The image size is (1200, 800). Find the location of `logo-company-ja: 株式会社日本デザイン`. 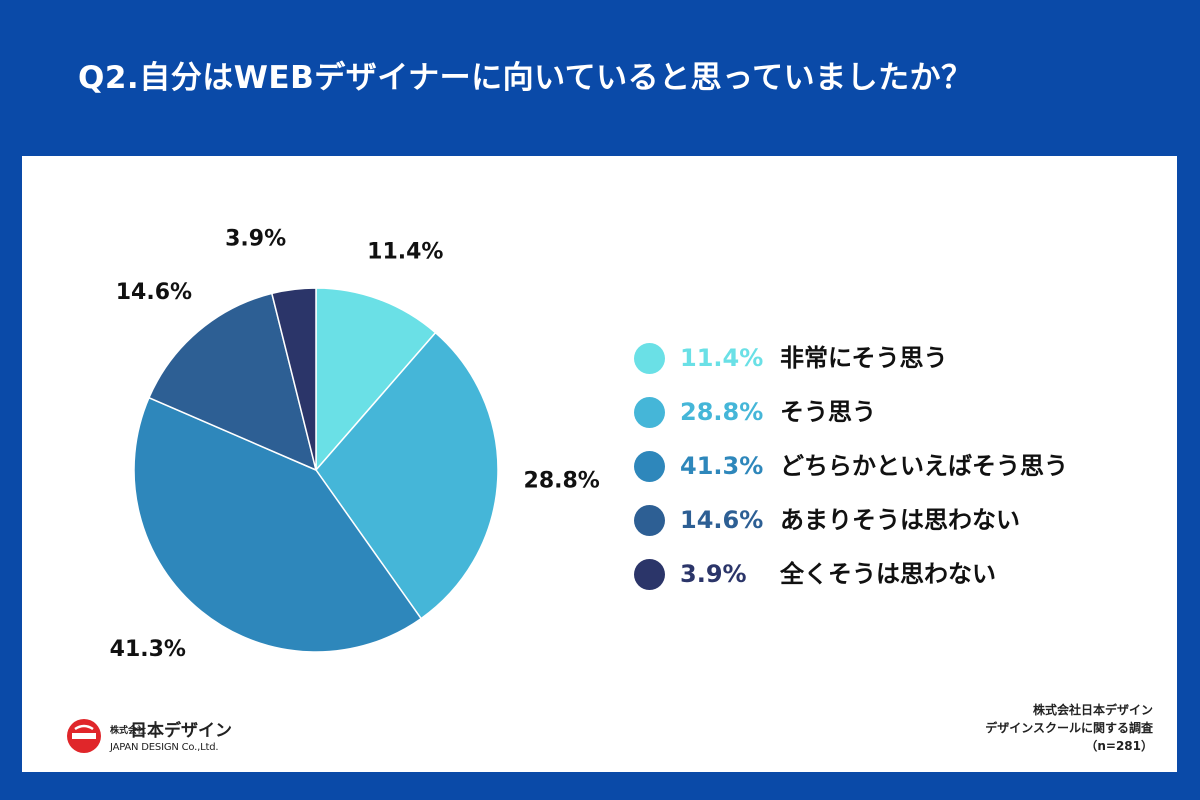

logo-company-ja: 株式会社日本デザイン is located at coordinates (171, 728).